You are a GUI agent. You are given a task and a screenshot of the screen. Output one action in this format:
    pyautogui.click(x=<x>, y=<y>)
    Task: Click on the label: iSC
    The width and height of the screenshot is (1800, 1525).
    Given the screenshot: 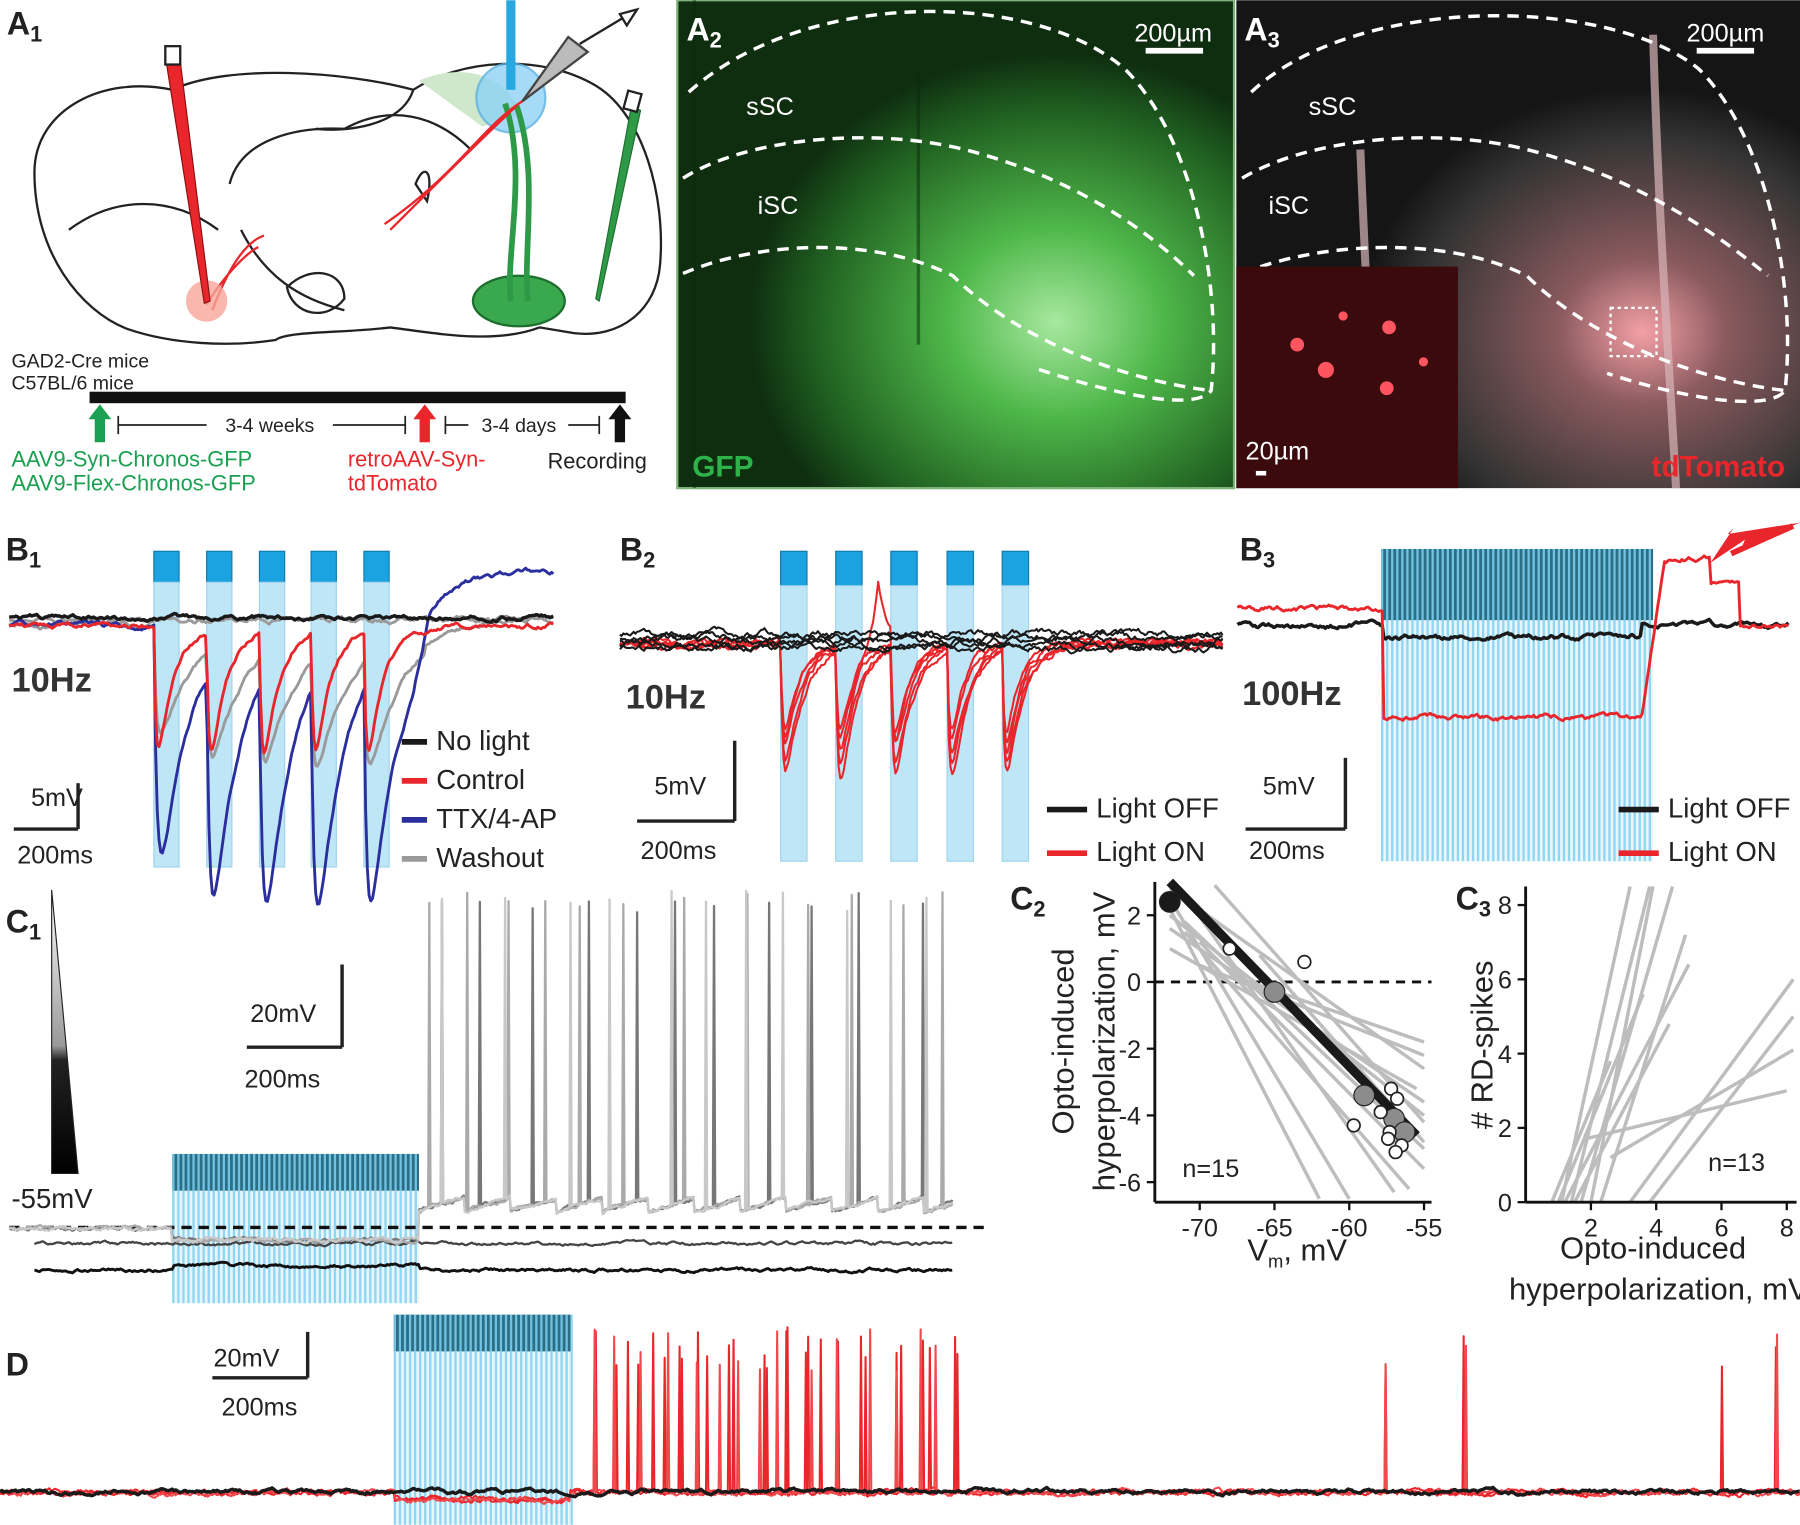 What is the action you would take?
    pyautogui.click(x=1288, y=206)
    